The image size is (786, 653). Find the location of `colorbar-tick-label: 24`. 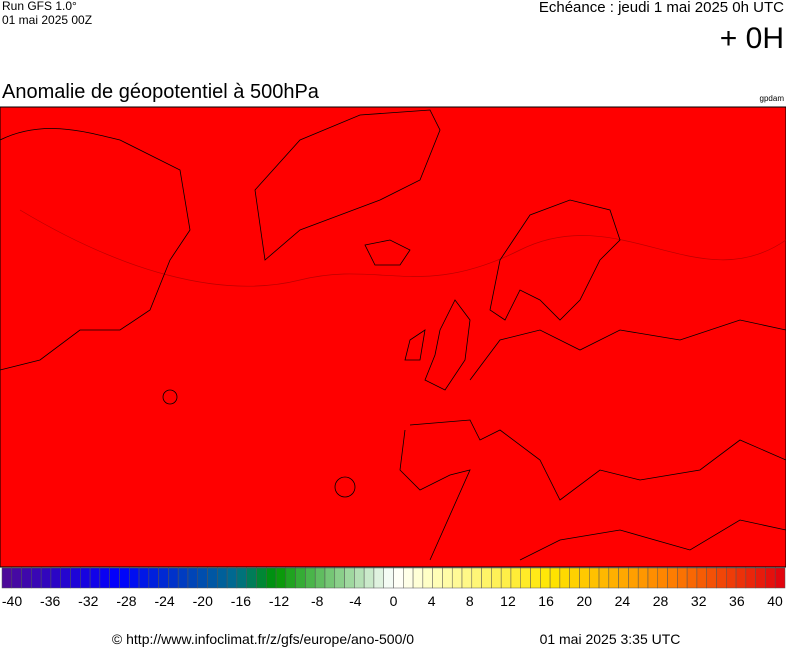

colorbar-tick-label: 24 is located at coordinates (623, 601).